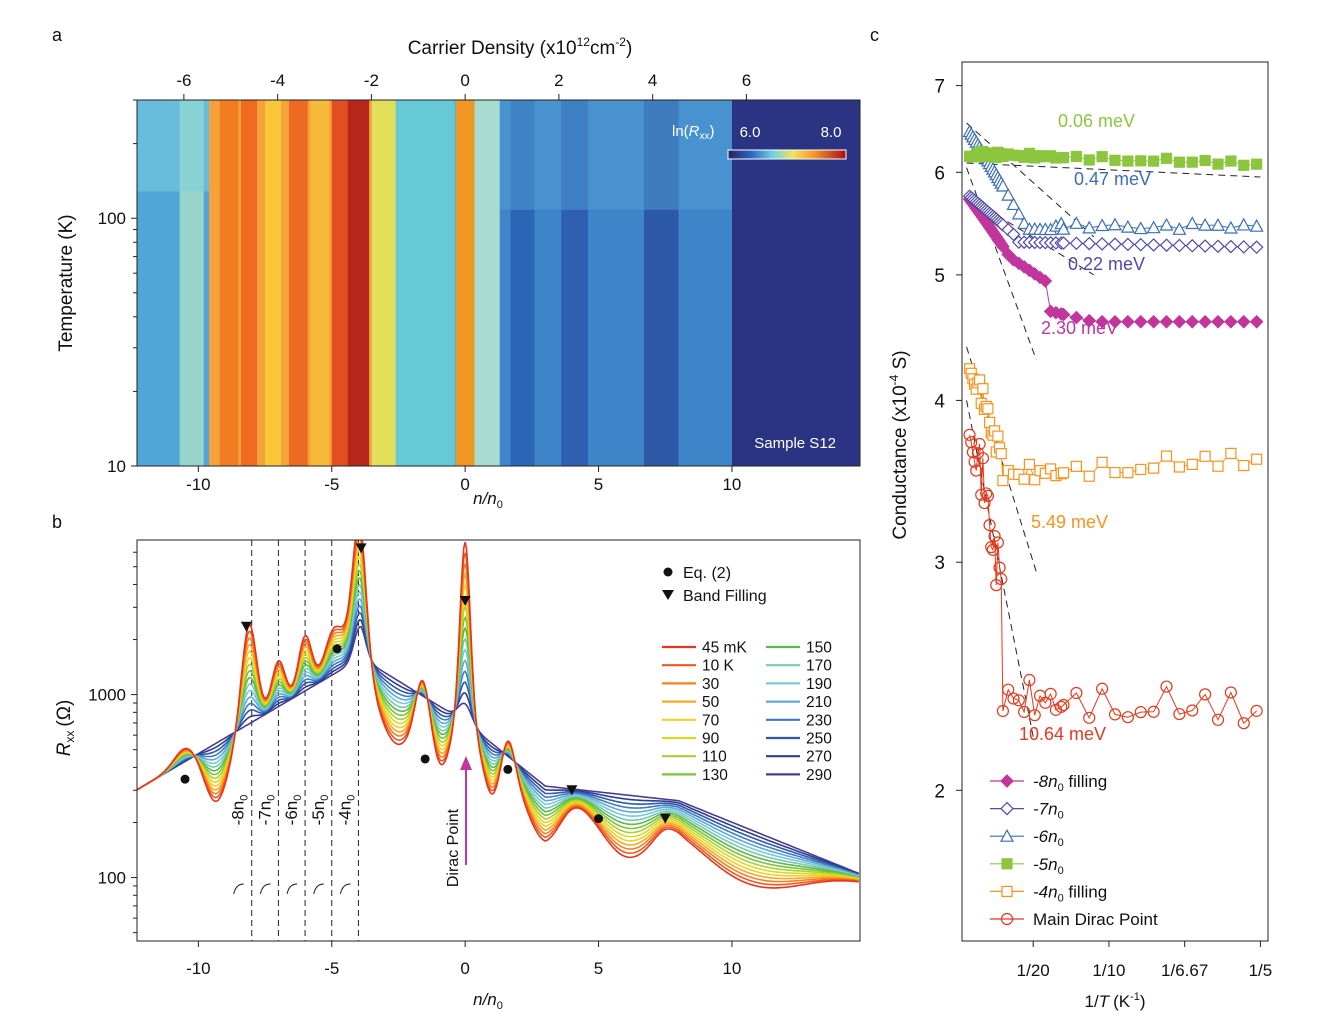  What do you see at coordinates (725, 596) in the screenshot?
I see `legend-band-label: Band Filling` at bounding box center [725, 596].